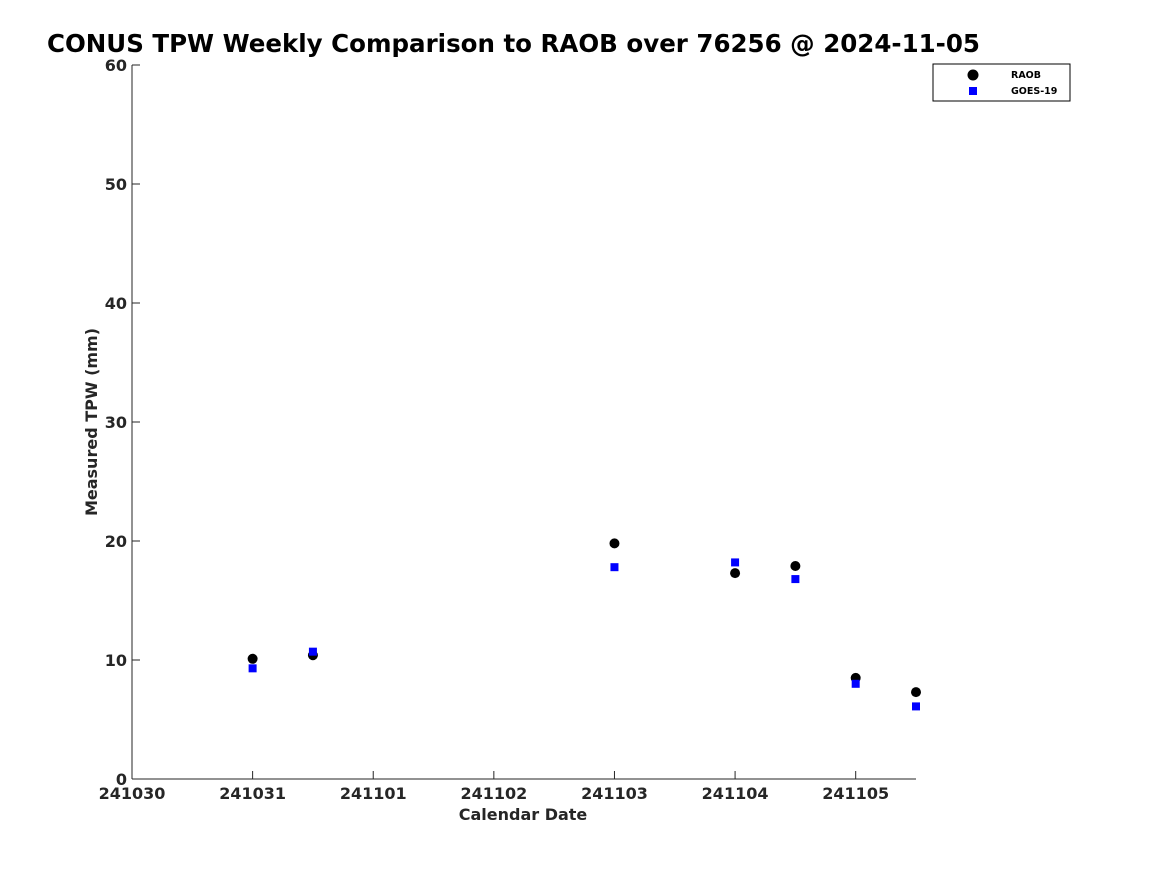 The width and height of the screenshot is (1167, 875). Describe the element at coordinates (116, 184) in the screenshot. I see `y-tick-label: 50` at that location.